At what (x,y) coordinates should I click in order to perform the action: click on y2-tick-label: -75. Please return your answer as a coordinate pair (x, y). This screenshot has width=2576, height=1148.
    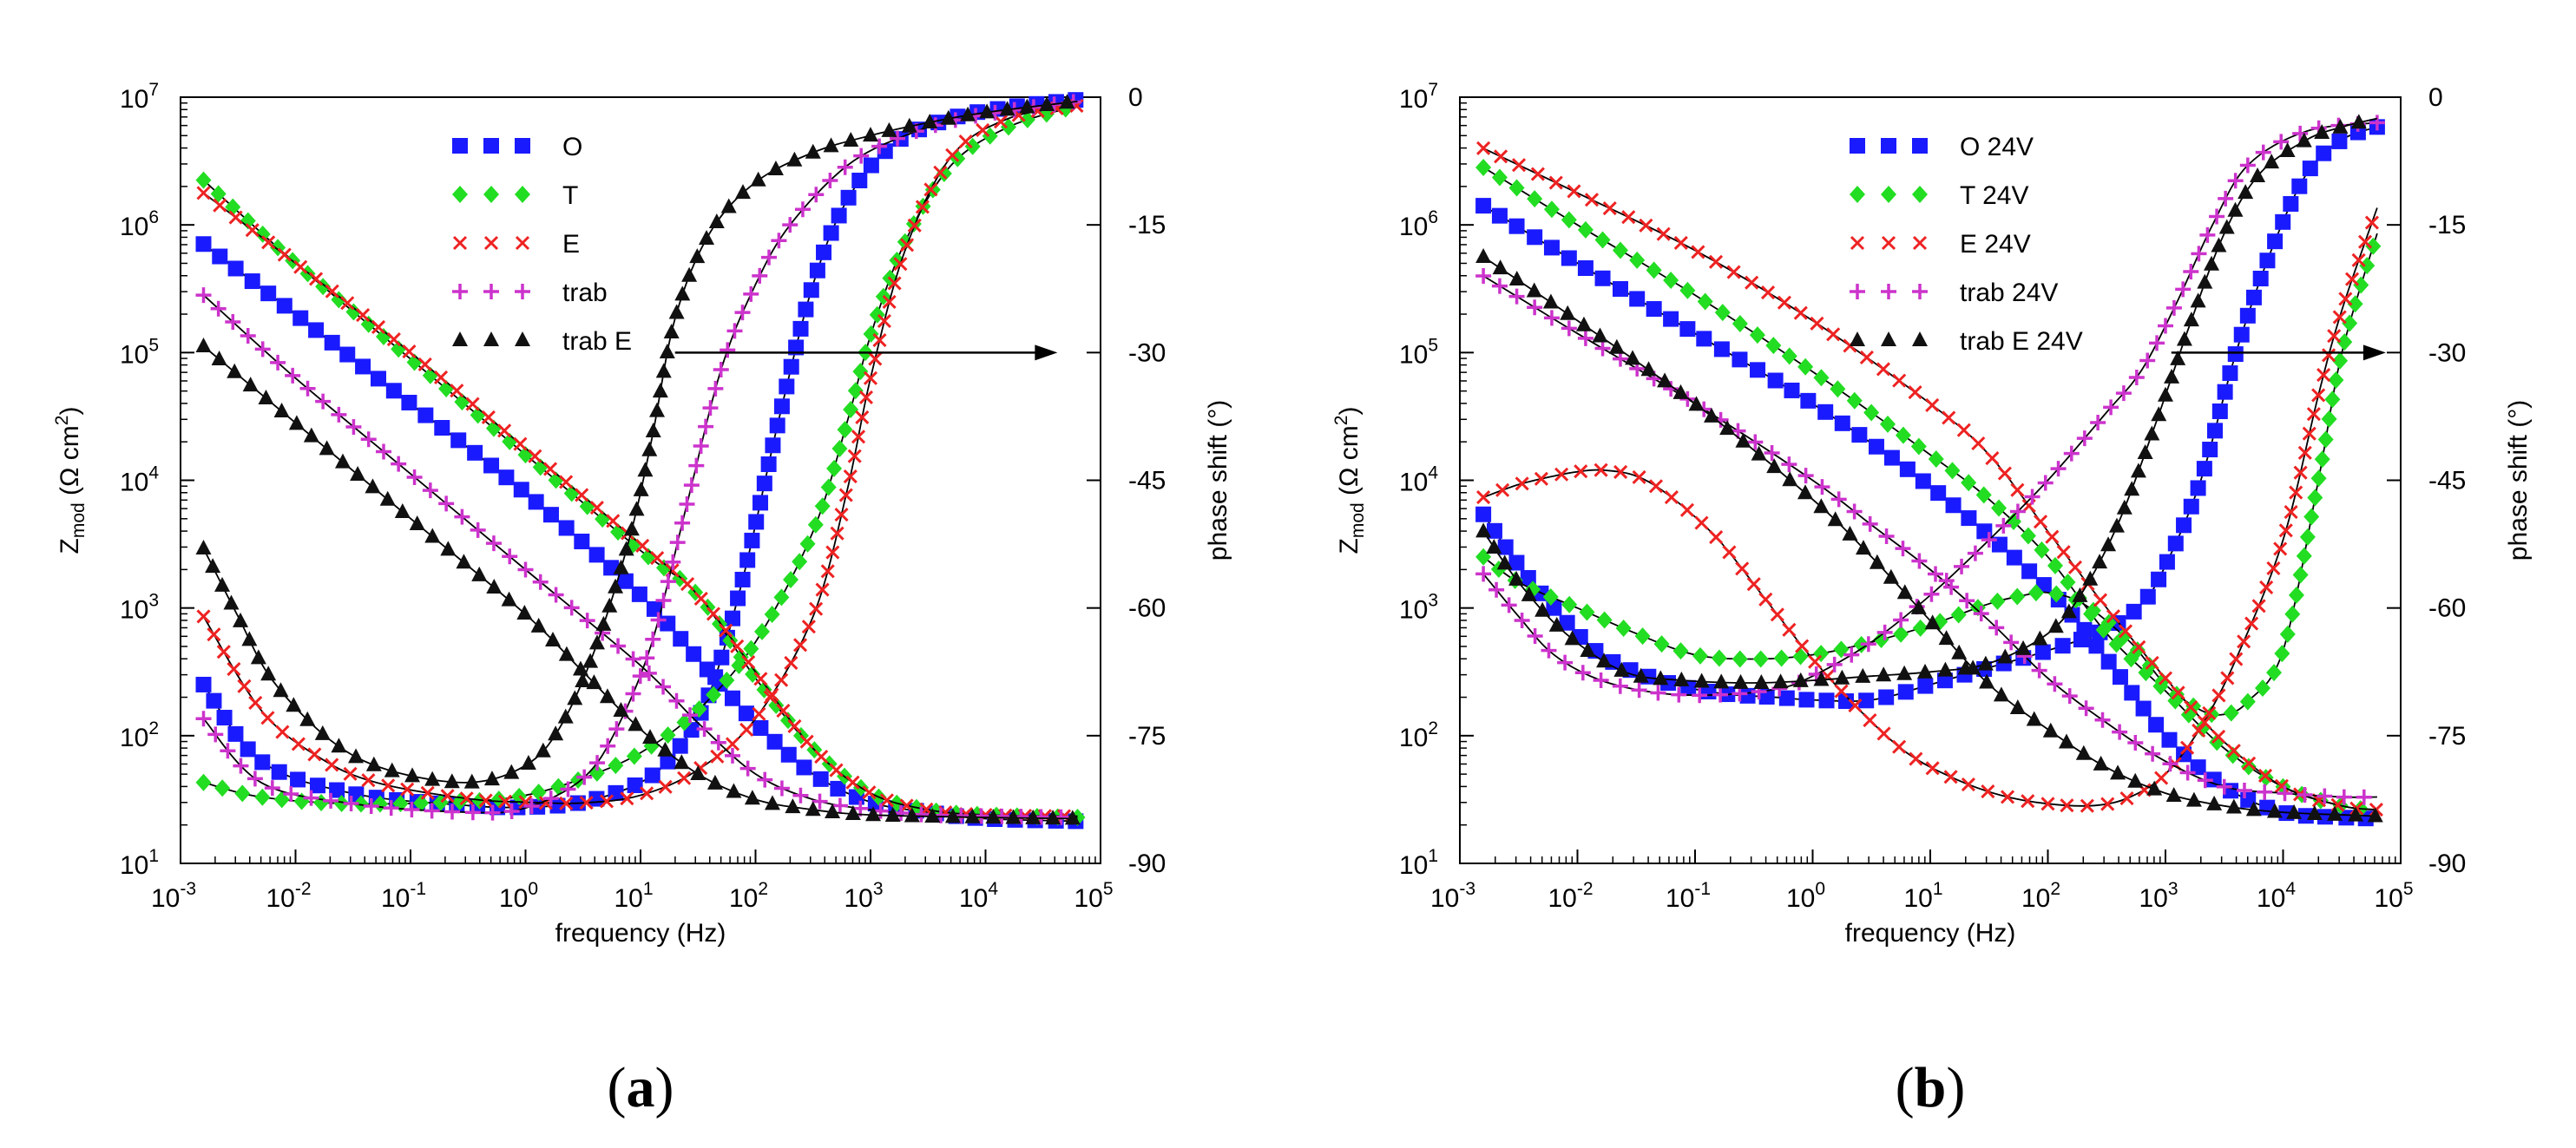
    Looking at the image, I should click on (1147, 736).